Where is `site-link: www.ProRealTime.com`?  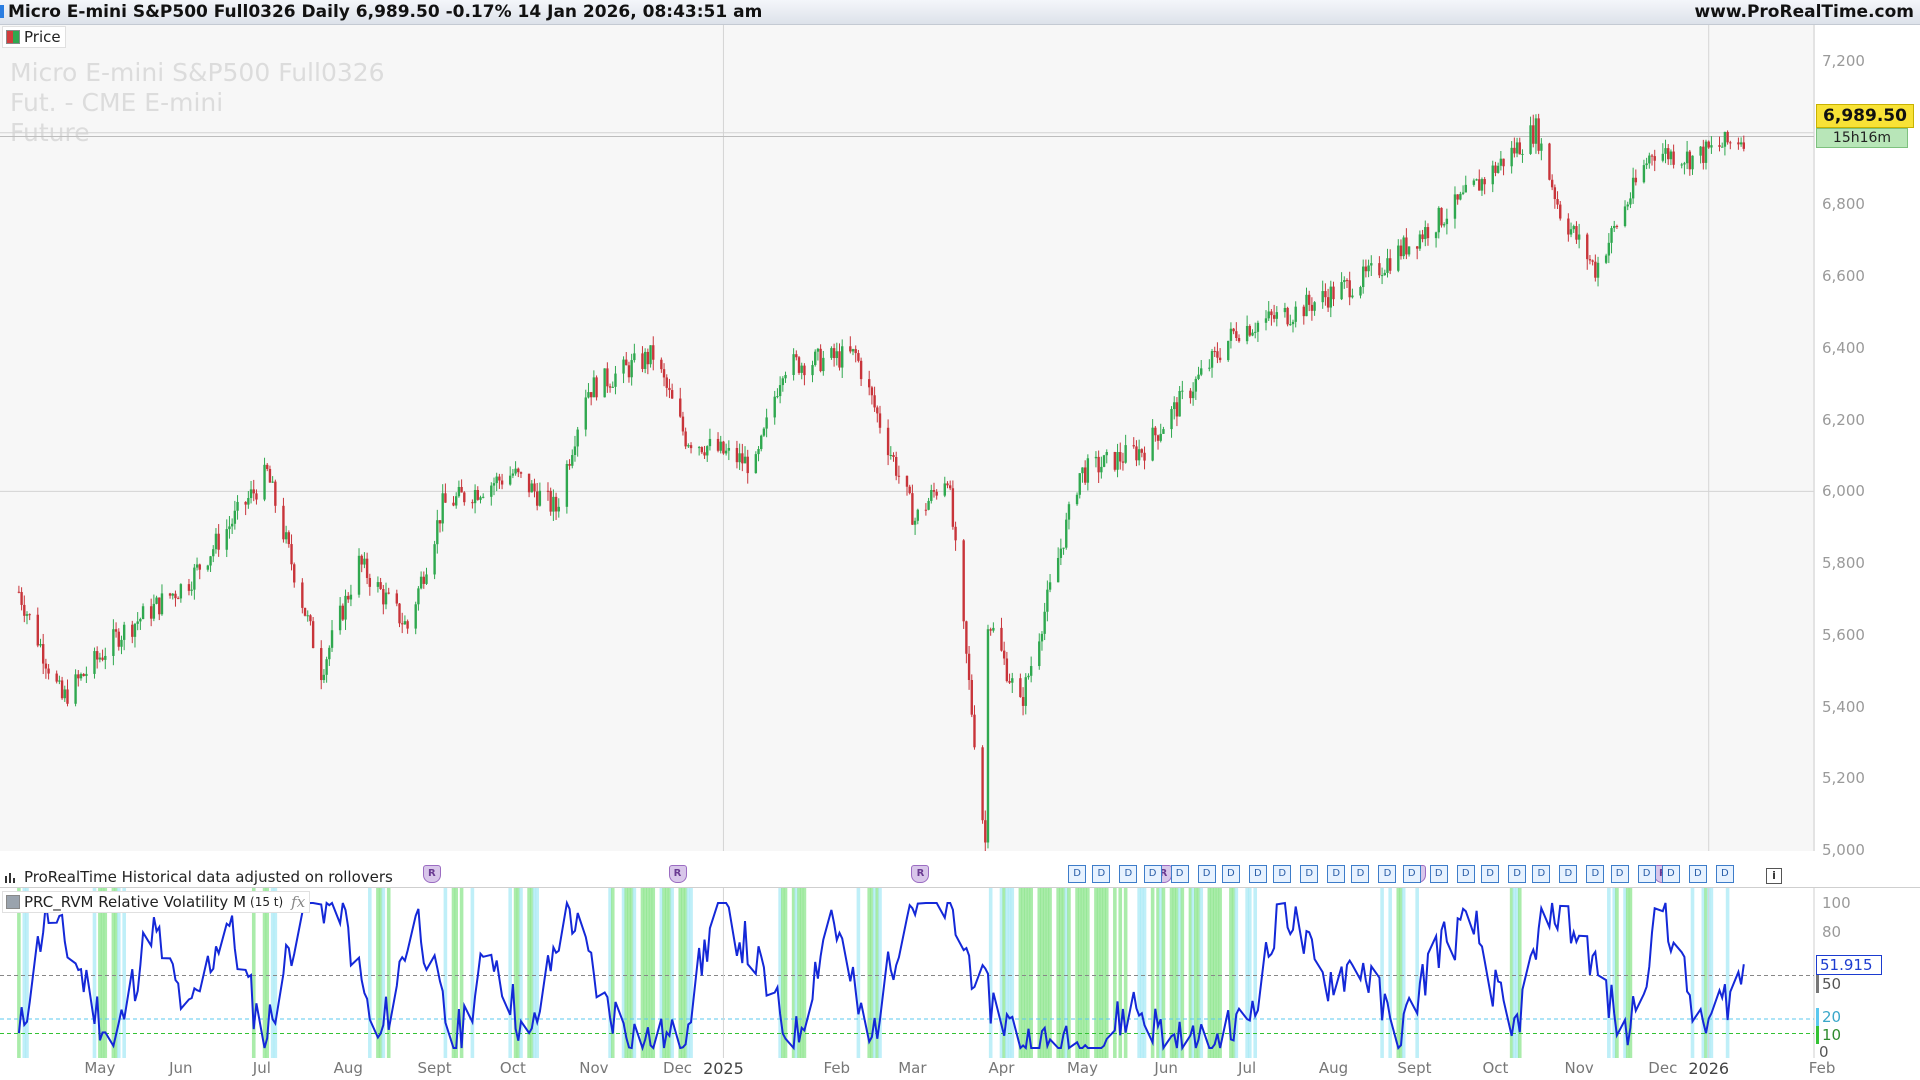
site-link: www.ProRealTime.com is located at coordinates (1804, 12).